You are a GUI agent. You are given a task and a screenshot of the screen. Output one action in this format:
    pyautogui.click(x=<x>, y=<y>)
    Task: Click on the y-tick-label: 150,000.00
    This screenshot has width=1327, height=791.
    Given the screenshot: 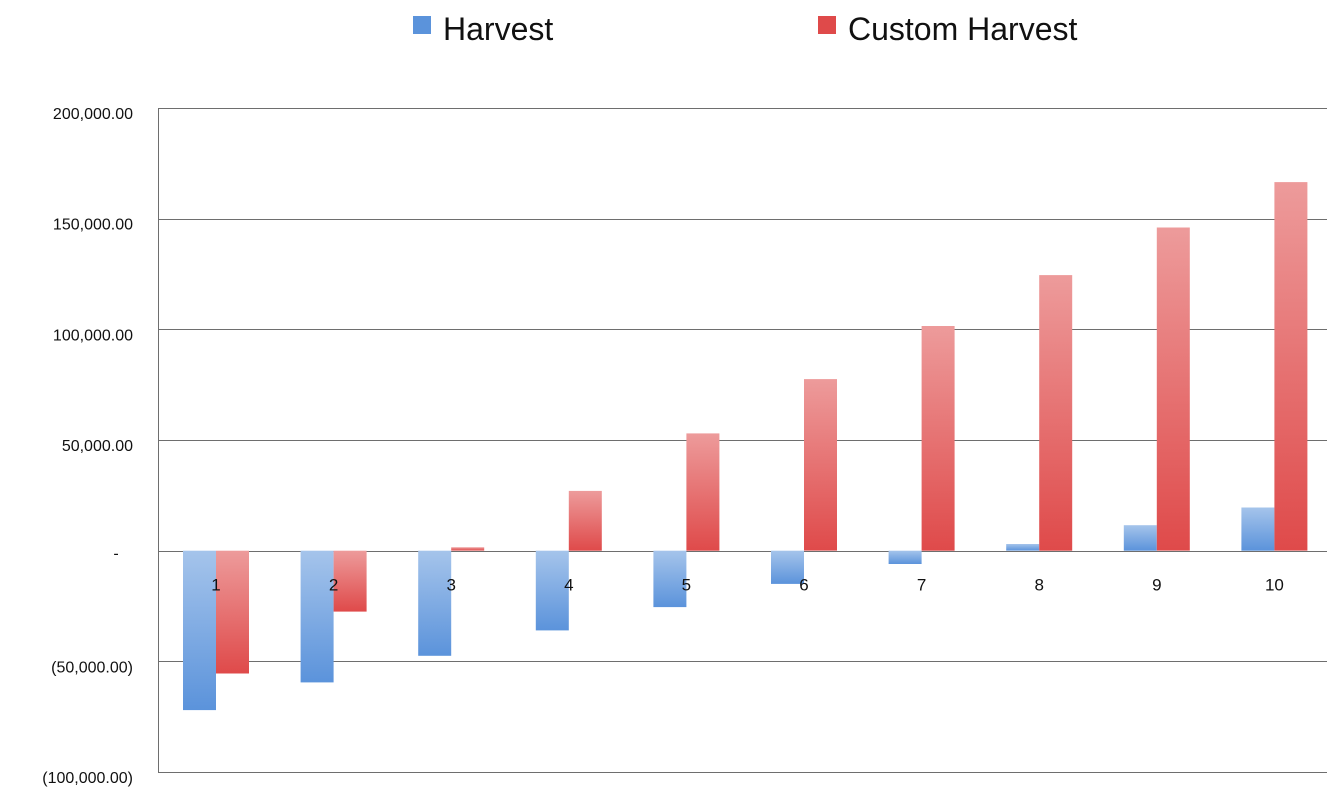 What is the action you would take?
    pyautogui.click(x=93, y=225)
    